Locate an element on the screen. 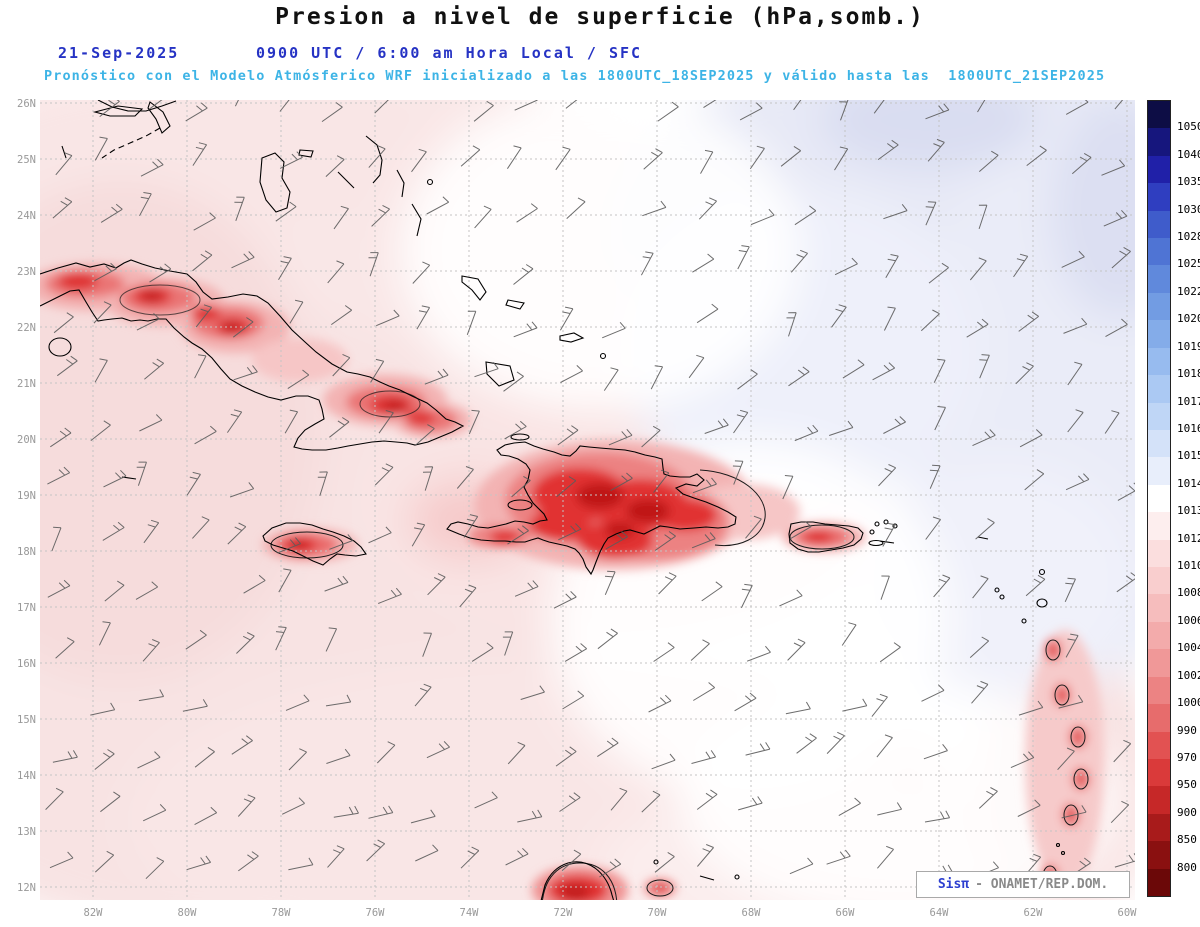 This screenshot has width=1200, height=927. forecast-date: 21-Sep-2025 is located at coordinates (119, 53).